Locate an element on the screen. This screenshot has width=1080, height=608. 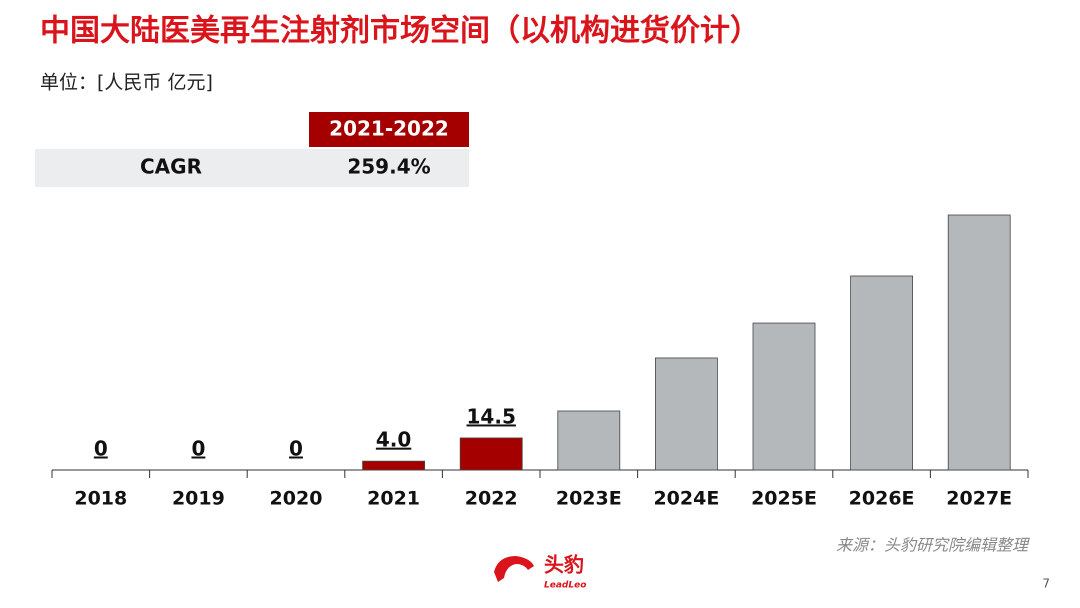
page-number: 7 is located at coordinates (1046, 584).